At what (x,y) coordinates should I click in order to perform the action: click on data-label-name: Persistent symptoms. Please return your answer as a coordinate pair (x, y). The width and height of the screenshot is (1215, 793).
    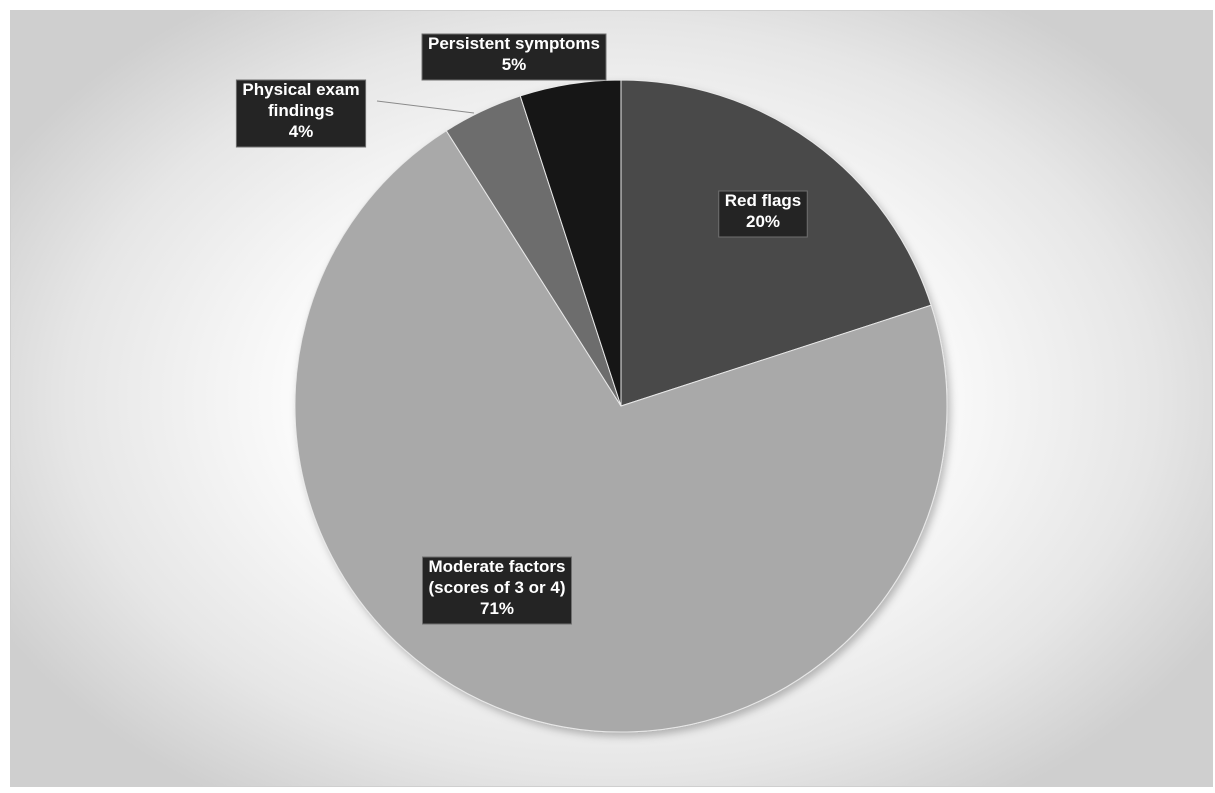
    Looking at the image, I should click on (514, 43).